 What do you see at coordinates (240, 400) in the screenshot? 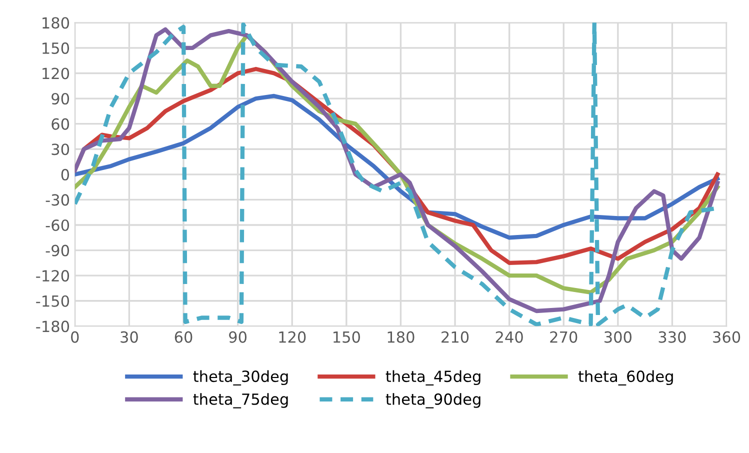
I see `legend-label: theta_75deg` at bounding box center [240, 400].